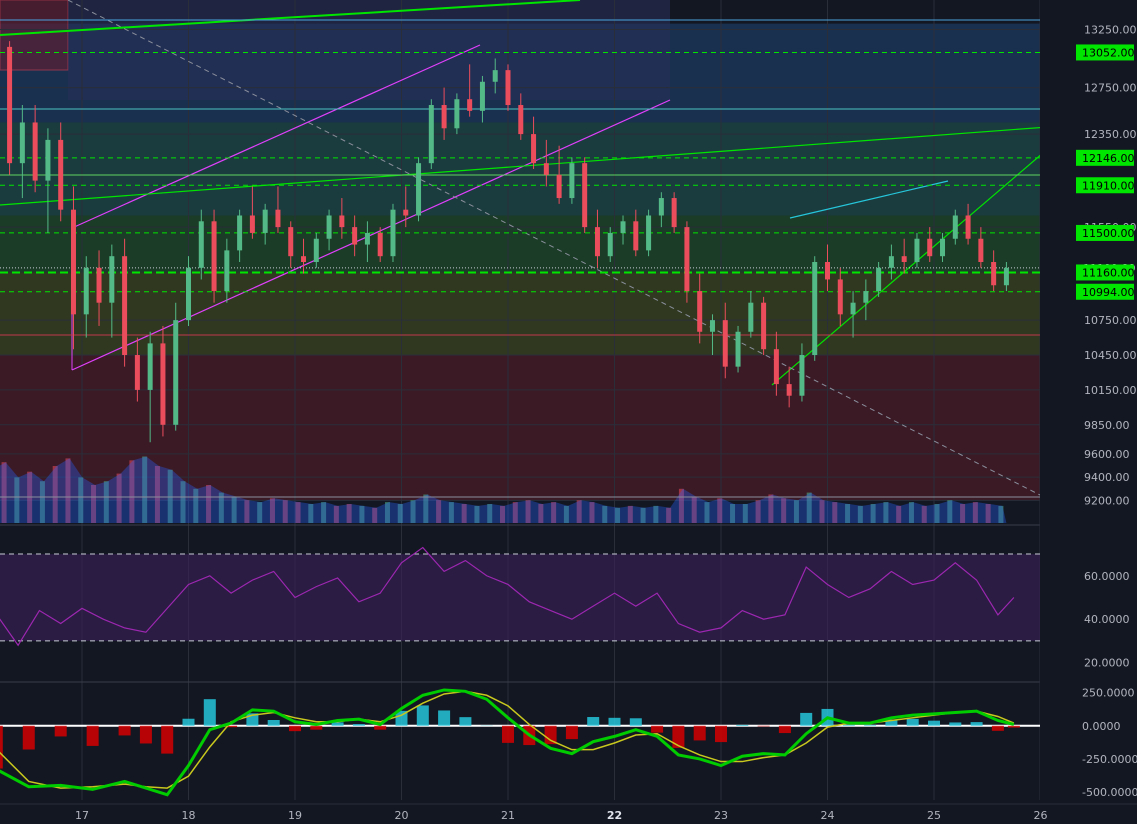 Image resolution: width=1137 pixels, height=824 pixels. Describe the element at coordinates (1088, 412) in the screenshot. I see `price-axis-bg` at that location.